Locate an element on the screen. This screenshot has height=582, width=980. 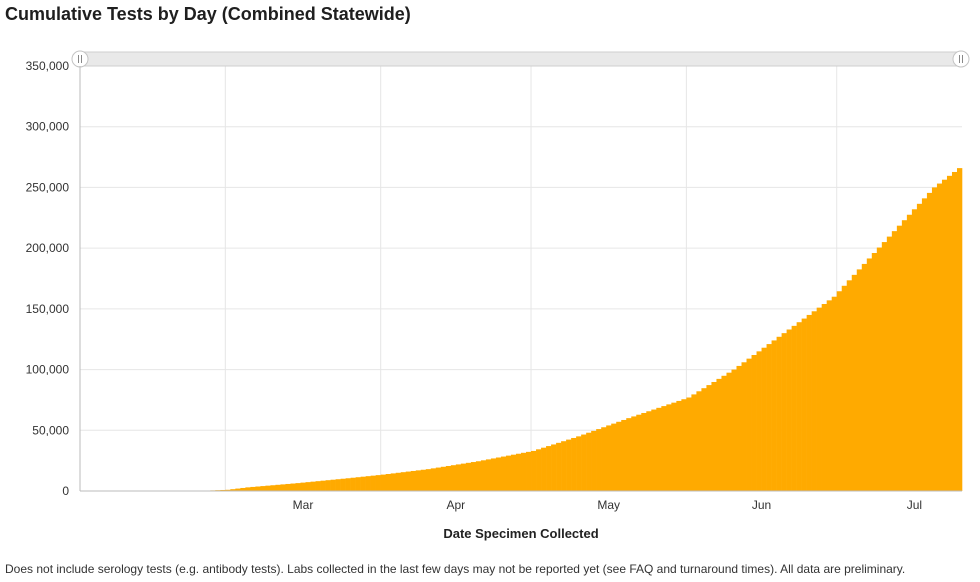
range-scrollbar-track is located at coordinates (521, 59).